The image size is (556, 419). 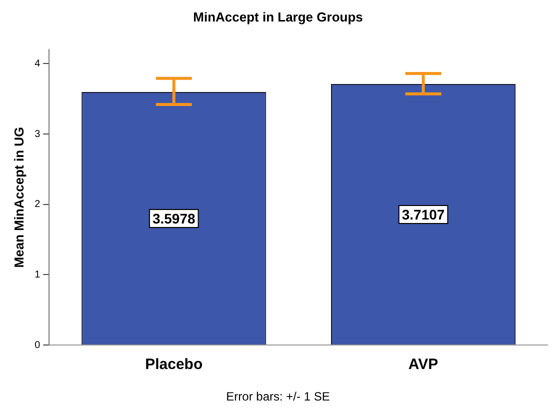 What do you see at coordinates (37, 134) in the screenshot?
I see `y-tick-label: 3` at bounding box center [37, 134].